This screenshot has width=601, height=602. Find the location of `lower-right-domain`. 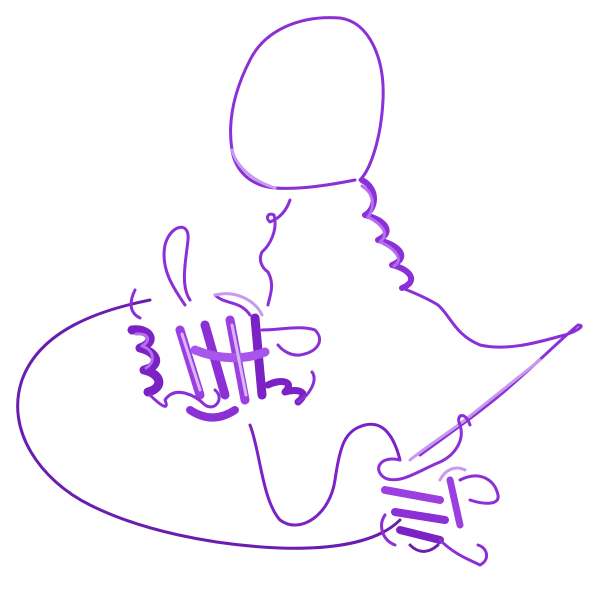

lower-right-domain is located at coordinates (438, 490).